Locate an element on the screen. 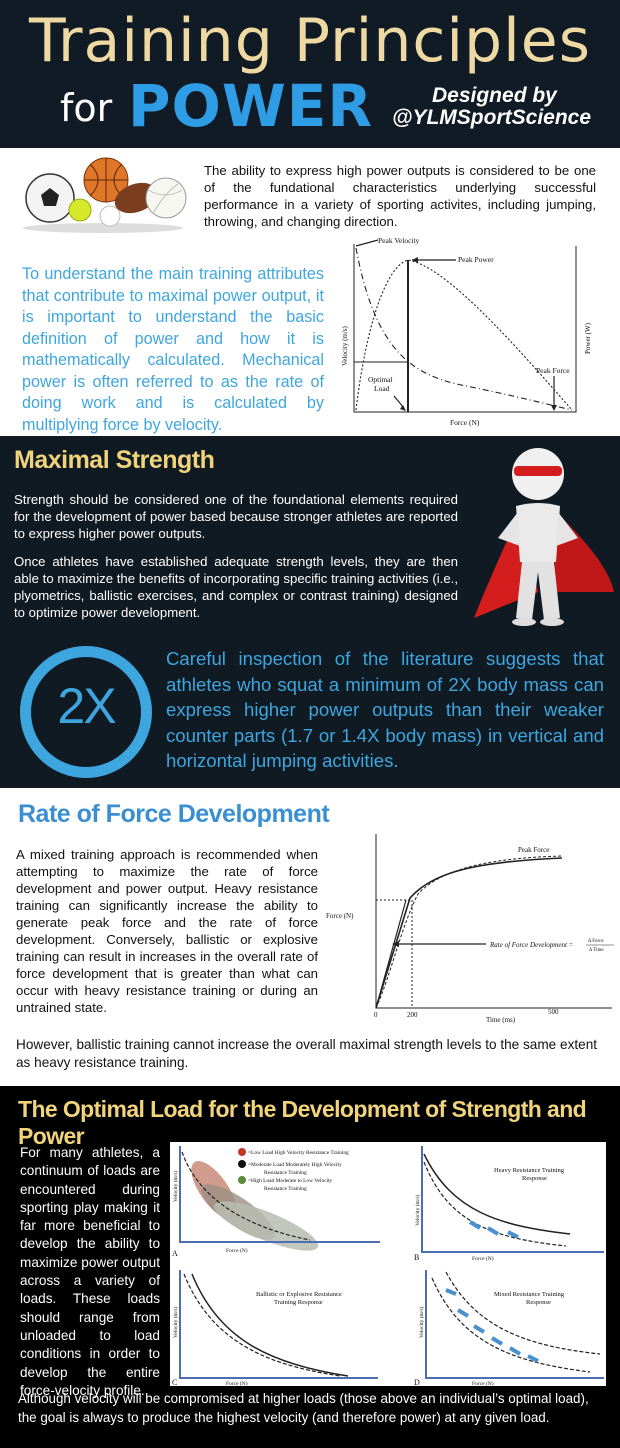 The height and width of the screenshot is (1448, 620). legend-2a: =Moderate Load Moderately High Velocity is located at coordinates (295, 1165).